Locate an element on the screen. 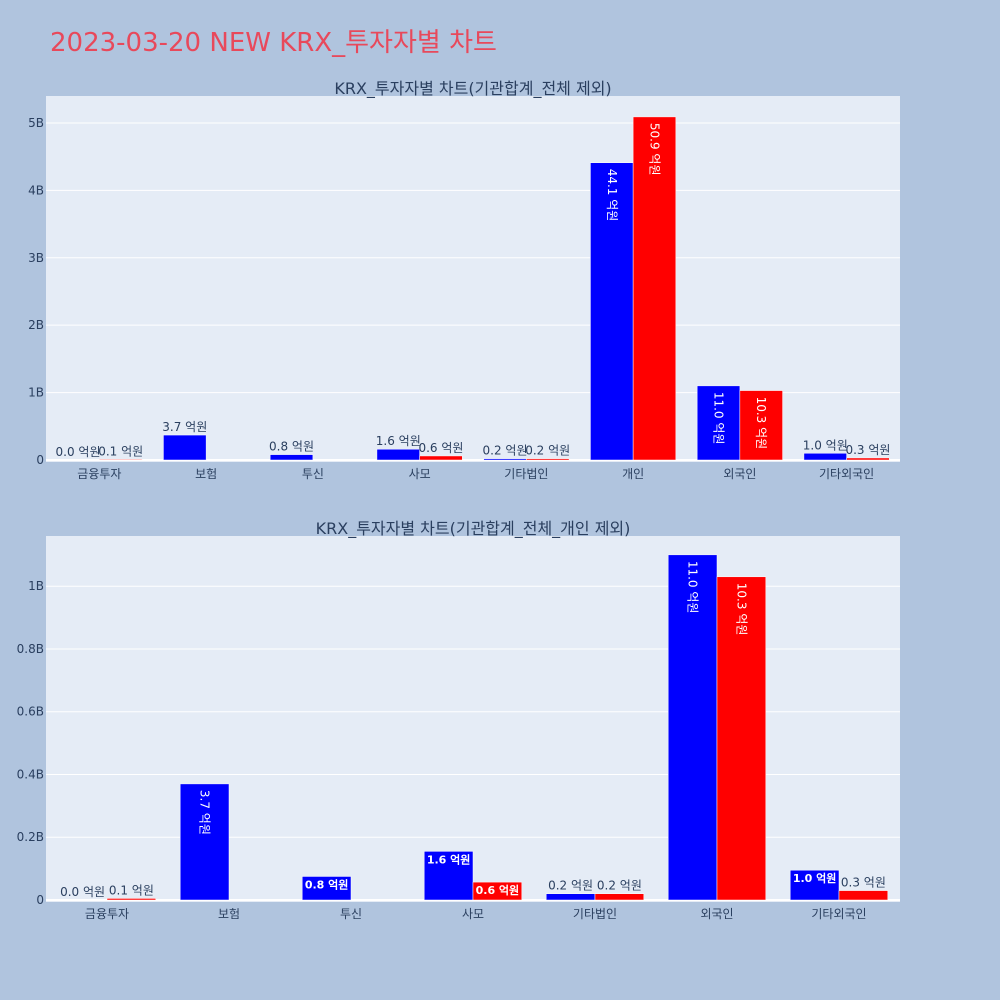  c1-x-tick-label: 금융투자 is located at coordinates (99, 474).